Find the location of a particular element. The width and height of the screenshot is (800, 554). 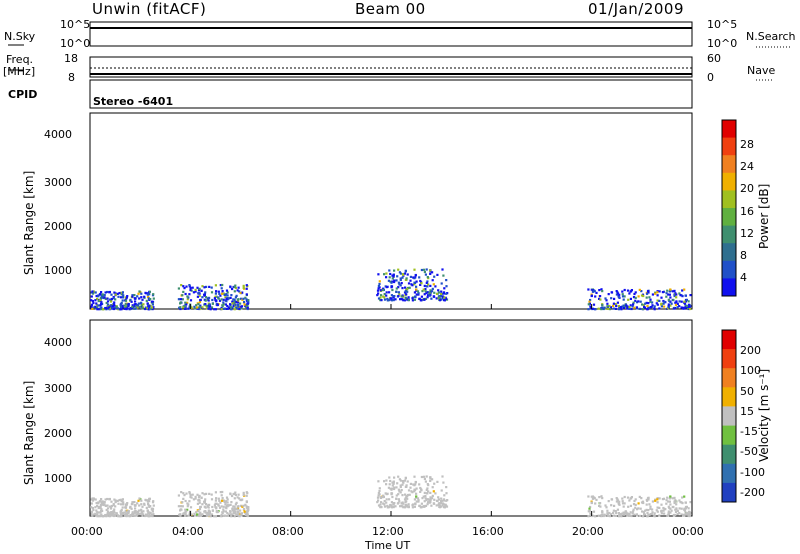

xtick: 04:00 is located at coordinates (188, 531).